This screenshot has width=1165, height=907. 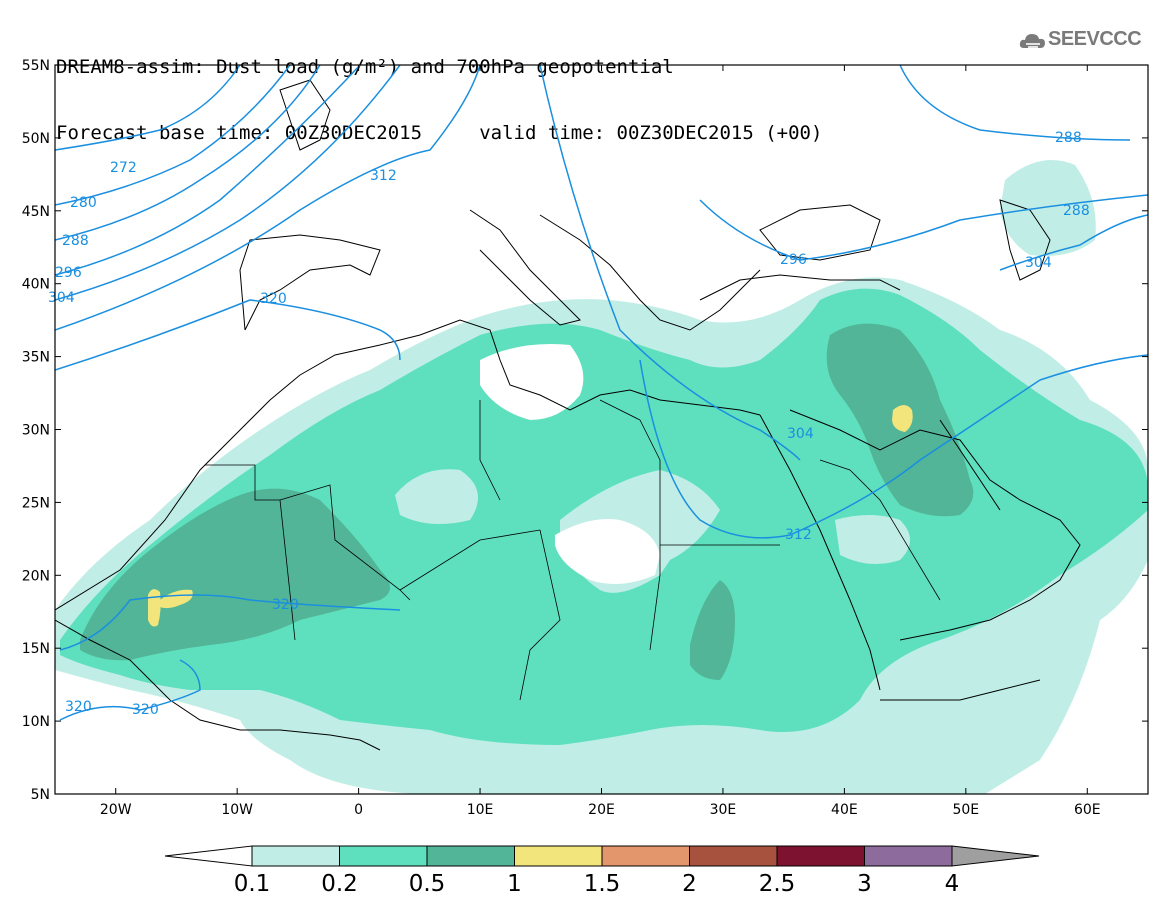 I want to click on contour-288-ne, so click(x=1015, y=103).